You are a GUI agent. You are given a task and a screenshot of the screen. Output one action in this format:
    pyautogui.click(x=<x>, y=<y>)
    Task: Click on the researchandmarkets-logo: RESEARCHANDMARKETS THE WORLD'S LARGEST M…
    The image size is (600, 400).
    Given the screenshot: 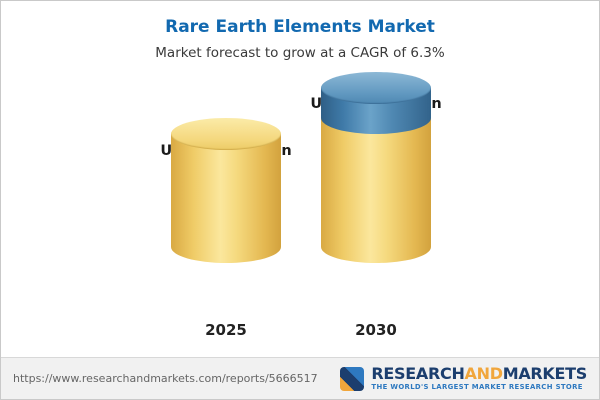 What is the action you would take?
    pyautogui.click(x=463, y=378)
    